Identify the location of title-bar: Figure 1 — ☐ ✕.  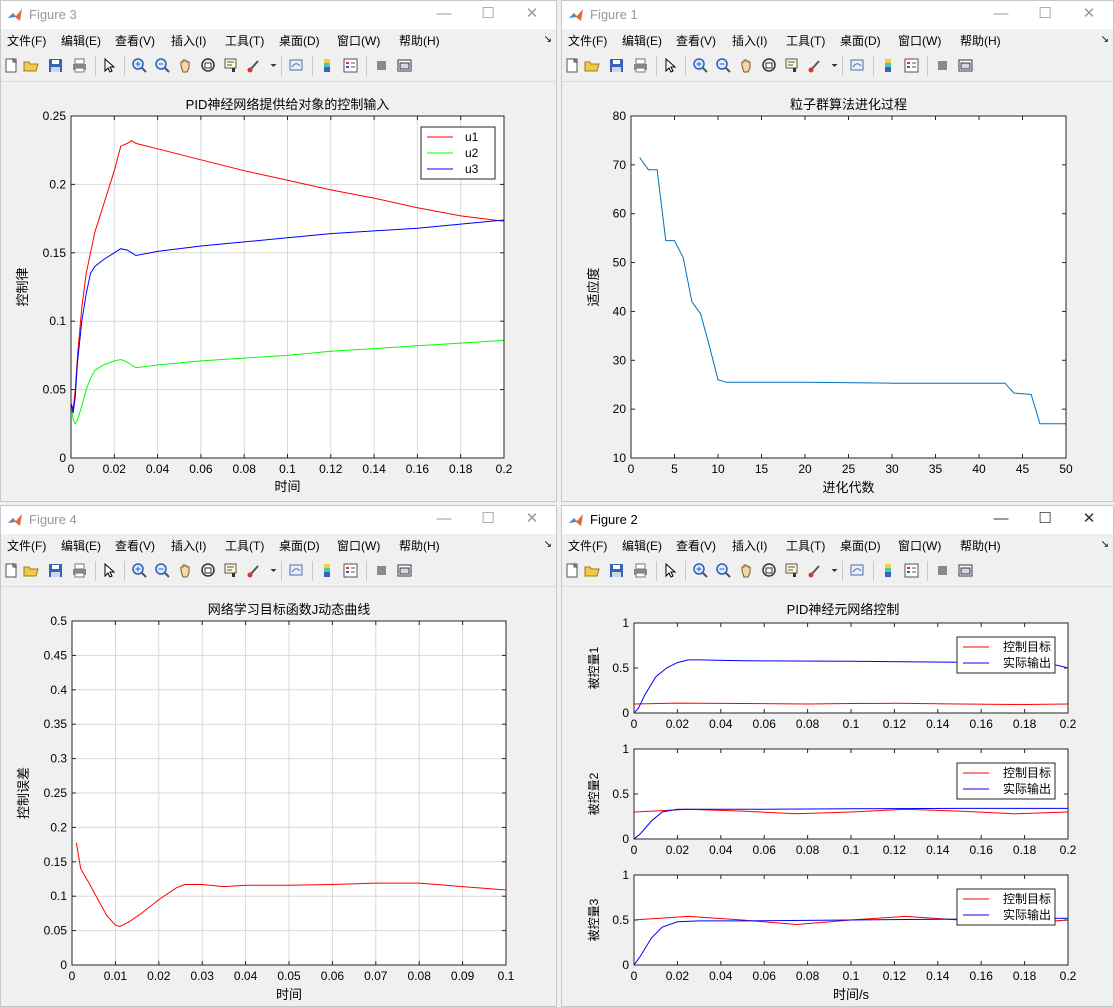
(837, 15).